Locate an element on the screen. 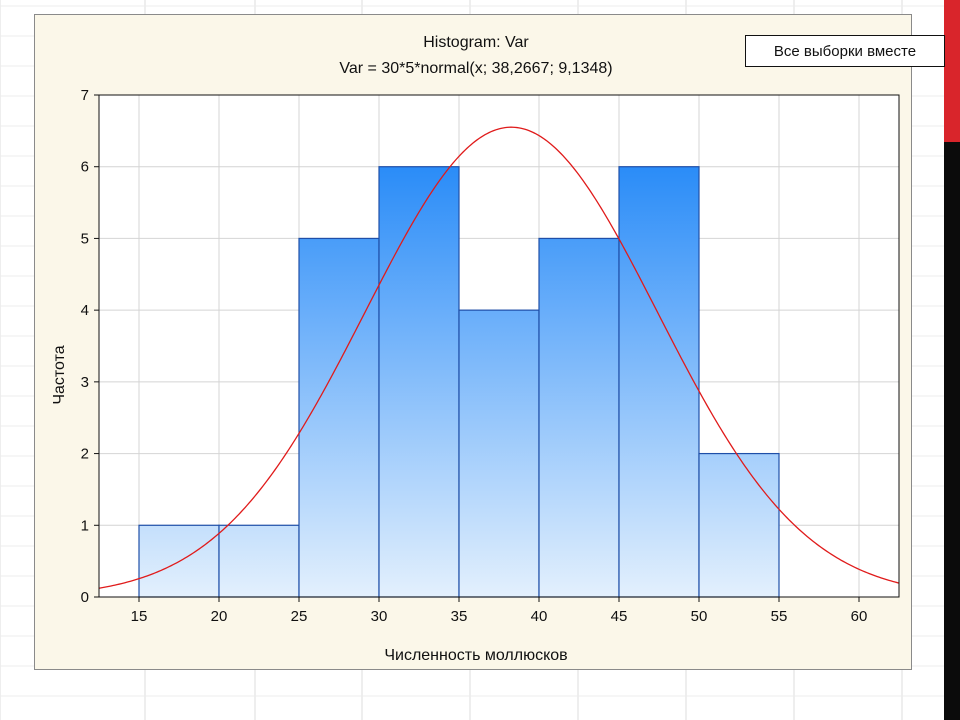 Image resolution: width=960 pixels, height=720 pixels. y-tick-label: 0 is located at coordinates (85, 597).